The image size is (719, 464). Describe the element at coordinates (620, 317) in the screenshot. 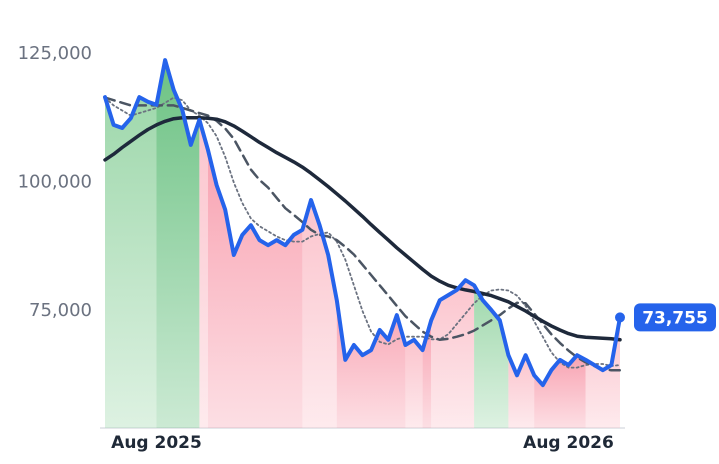

I see `last-point` at that location.